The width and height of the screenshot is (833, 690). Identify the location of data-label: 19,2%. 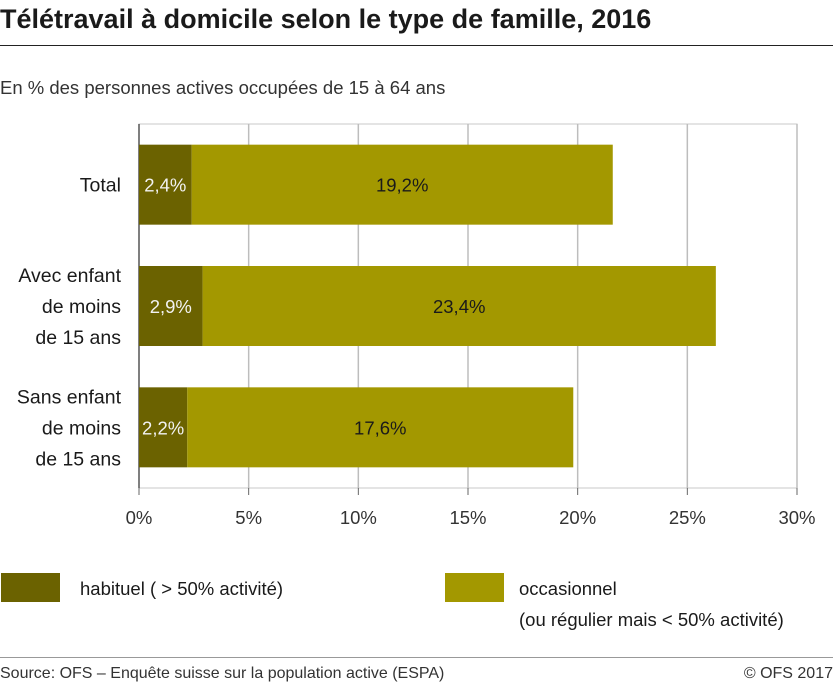
(402, 185).